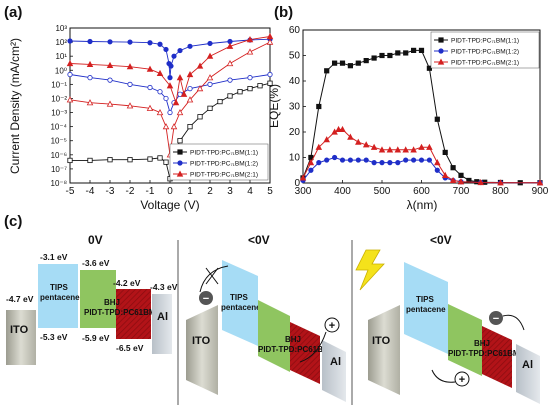 The height and width of the screenshot is (410, 550). I want to click on electron-sign: −, so click(206, 299).